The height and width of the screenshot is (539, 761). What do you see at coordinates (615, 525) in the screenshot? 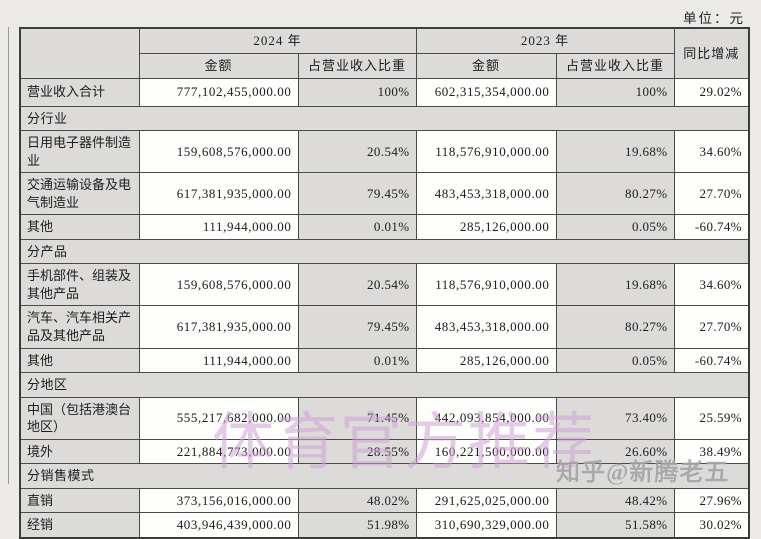
I see `pct-2023-cell: 51.58%` at bounding box center [615, 525].